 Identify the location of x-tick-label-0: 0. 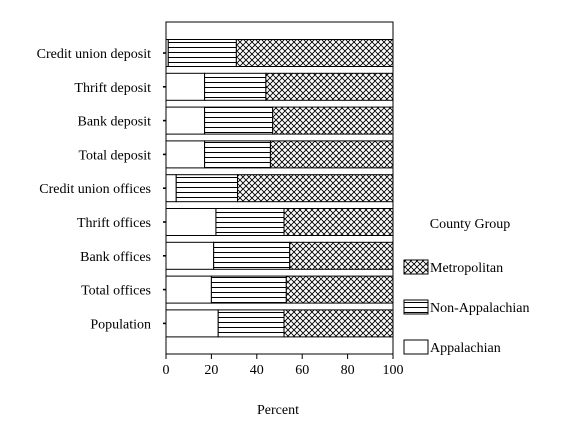
(166, 370).